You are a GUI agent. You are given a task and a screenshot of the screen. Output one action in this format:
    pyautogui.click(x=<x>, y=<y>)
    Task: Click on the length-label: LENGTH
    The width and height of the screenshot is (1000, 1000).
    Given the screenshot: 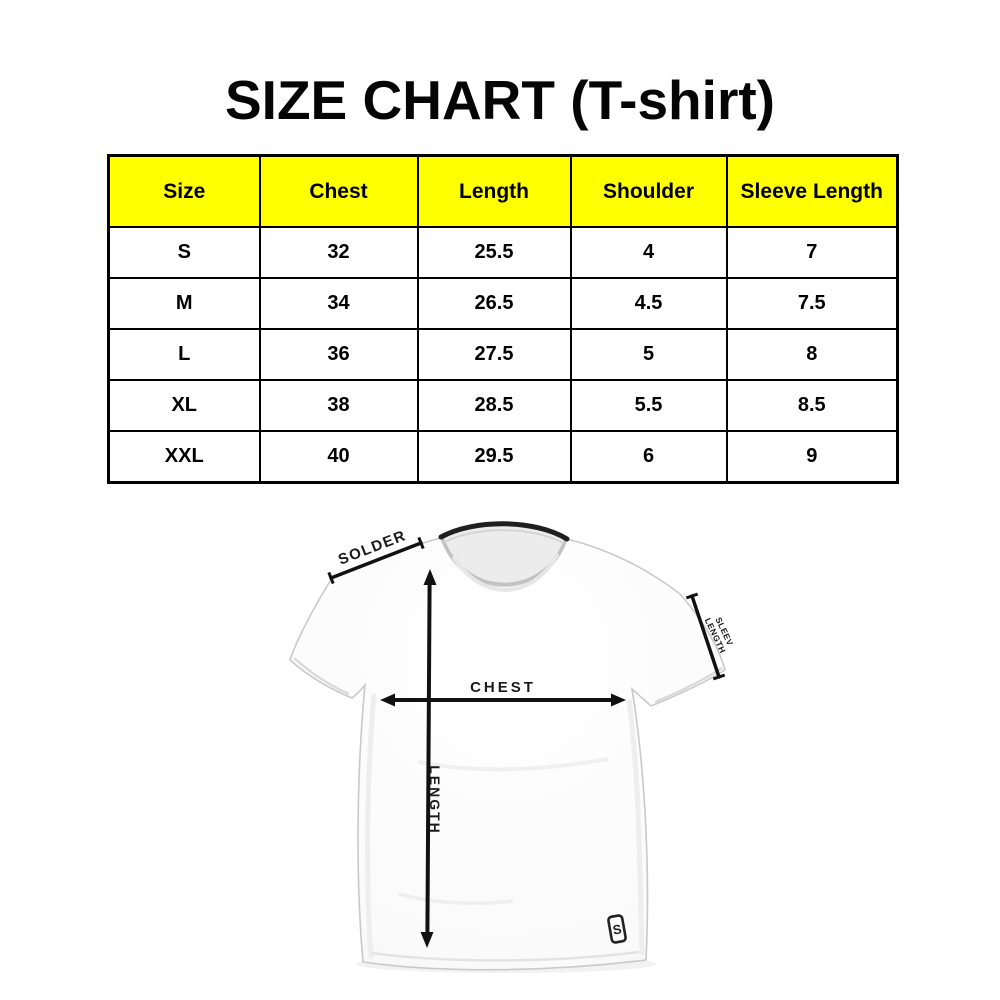 What is the action you would take?
    pyautogui.click(x=435, y=800)
    